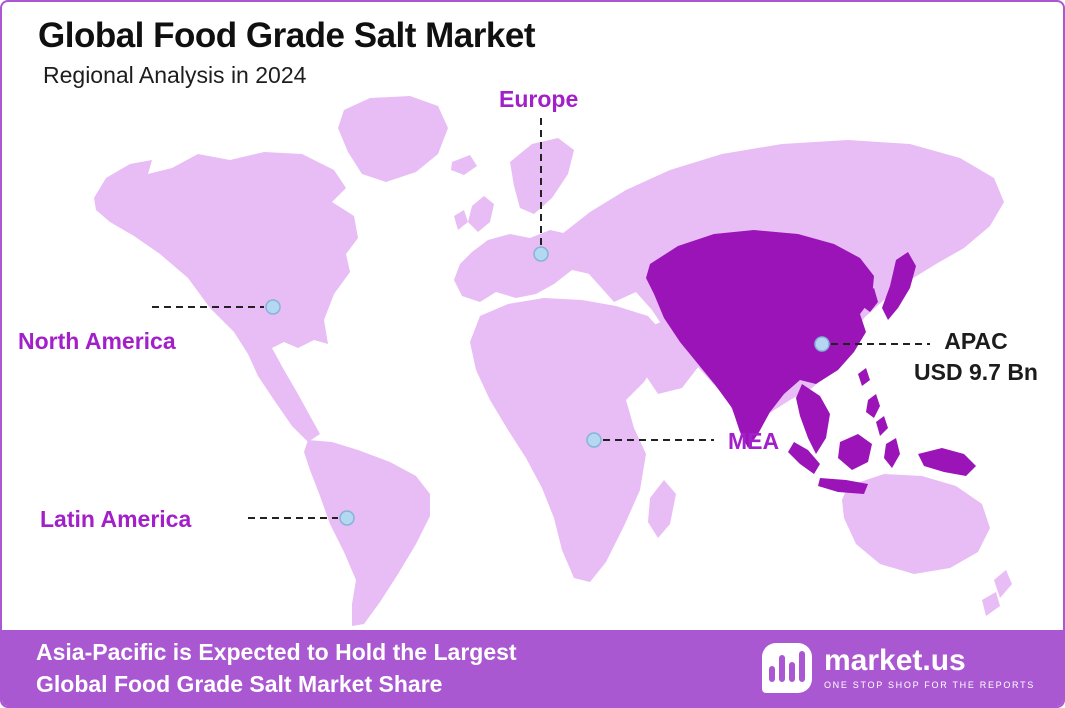  I want to click on footer-caption-line2: Global Food Grade Salt Market Share, so click(239, 684).